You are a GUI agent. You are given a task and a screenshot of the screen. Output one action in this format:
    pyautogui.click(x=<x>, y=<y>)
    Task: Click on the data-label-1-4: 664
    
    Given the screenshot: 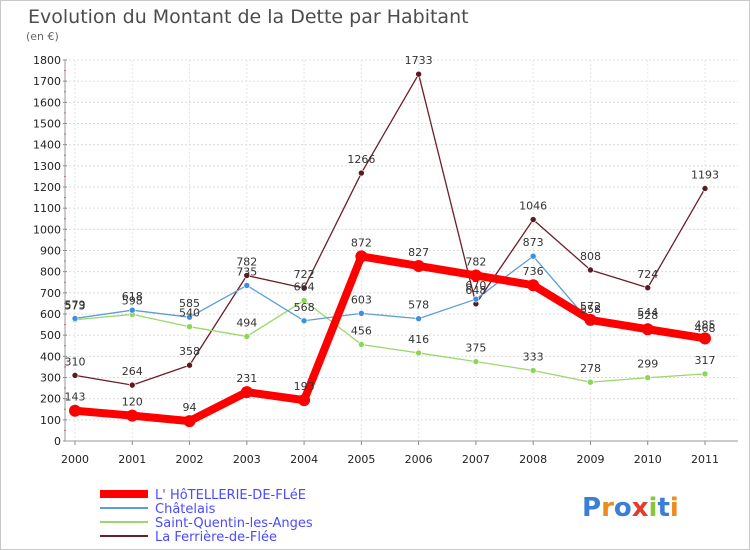 What is the action you would take?
    pyautogui.click(x=304, y=286)
    